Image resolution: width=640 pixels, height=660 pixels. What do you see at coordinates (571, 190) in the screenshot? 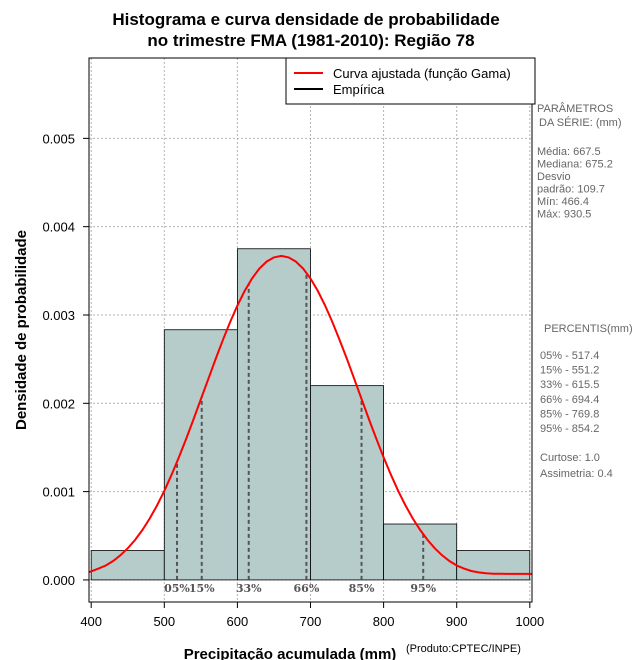
I see `param-line-3: padrão: 109.7` at bounding box center [571, 190].